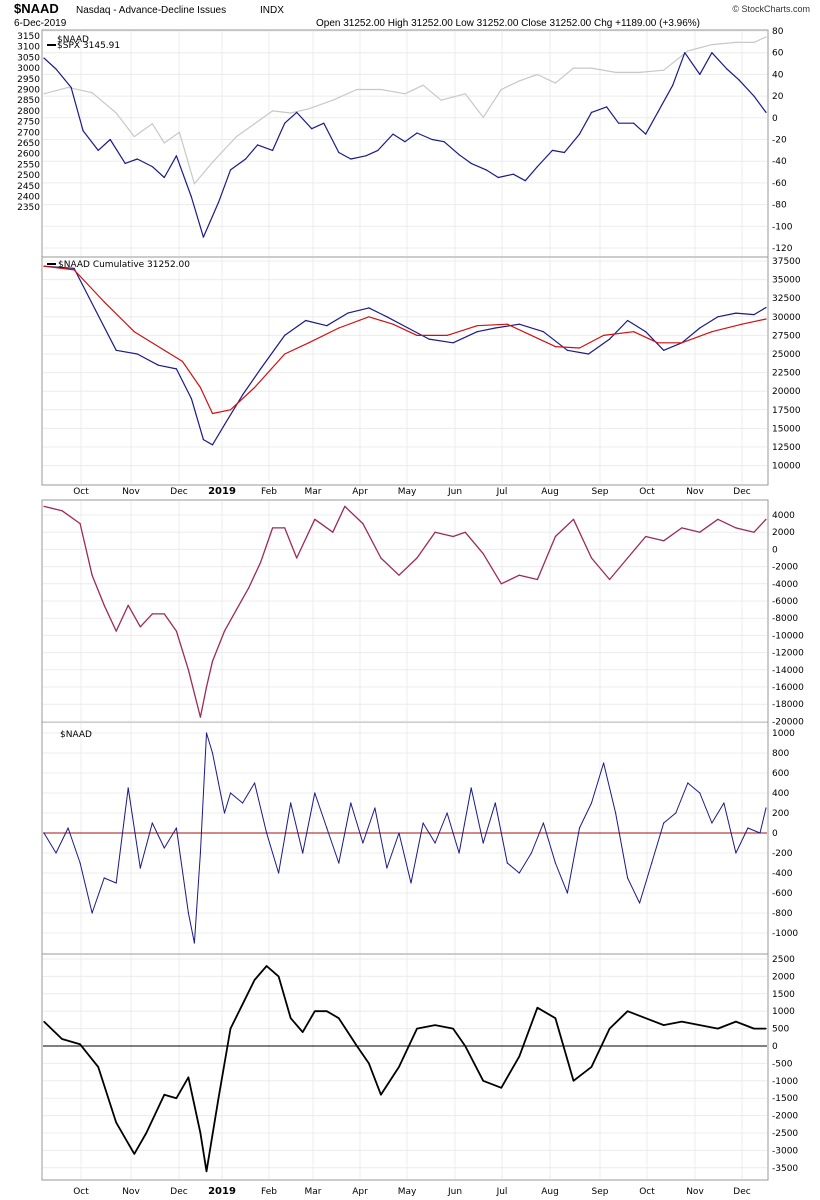 This screenshot has width=820, height=1200. I want to click on smoothed-axis-tick-label: 2500, so click(783, 960).